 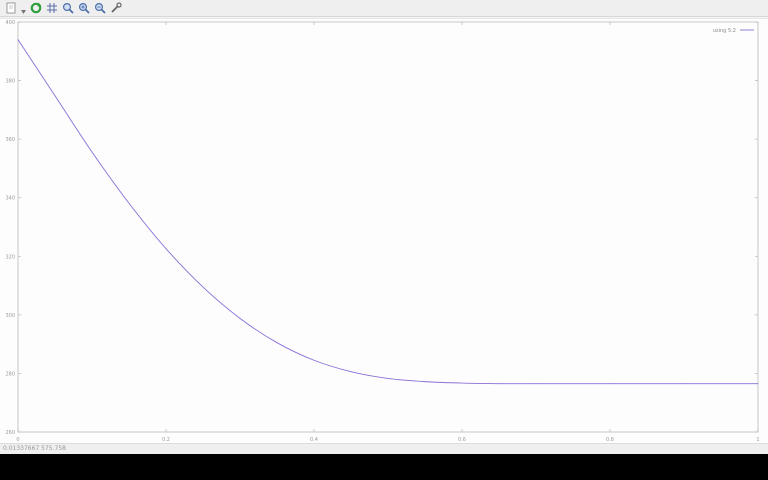 I want to click on zoom-out-button, so click(x=99, y=8).